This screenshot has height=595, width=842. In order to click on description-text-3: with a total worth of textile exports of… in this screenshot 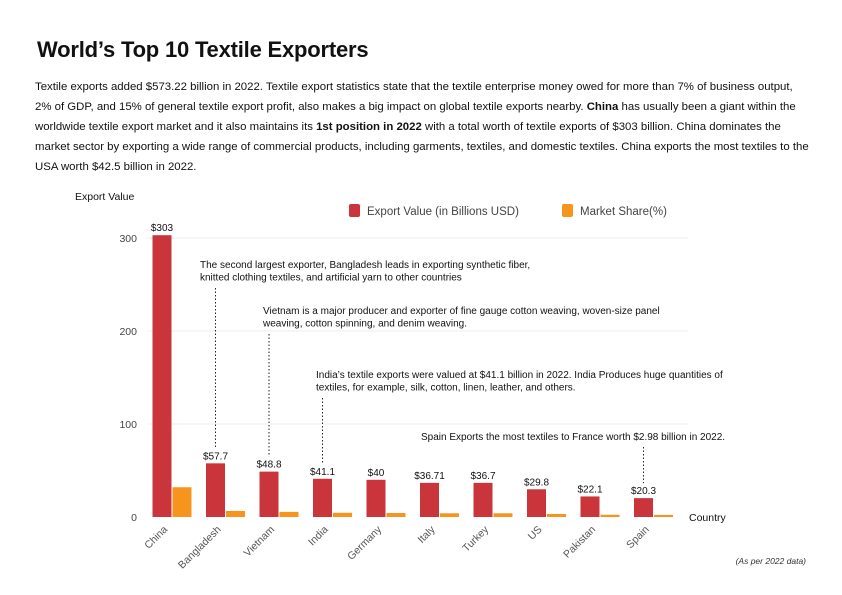, I will do `click(422, 147)`.